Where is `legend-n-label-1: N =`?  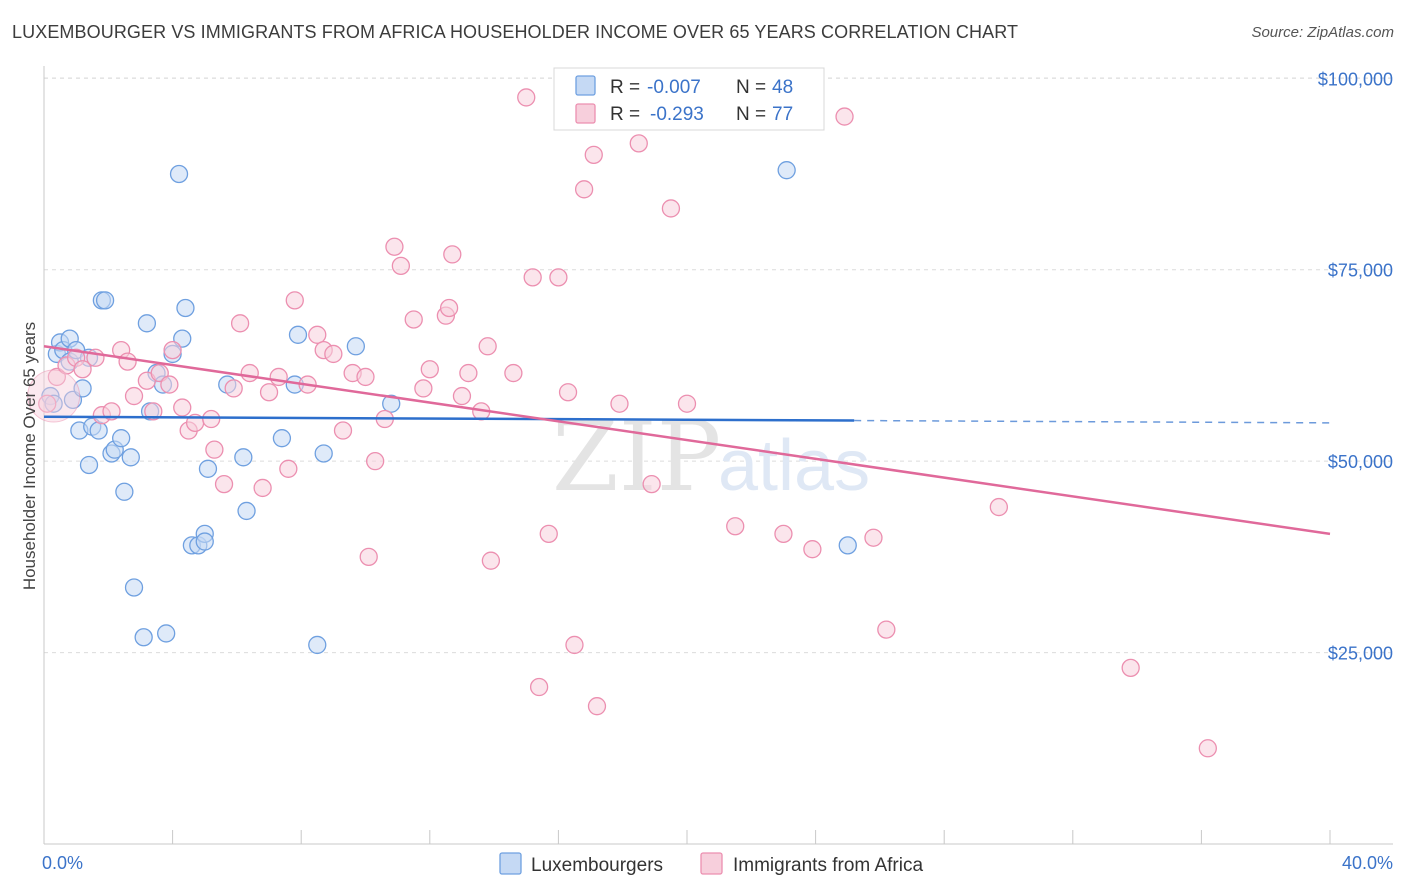 legend-n-label-1: N = is located at coordinates (751, 114).